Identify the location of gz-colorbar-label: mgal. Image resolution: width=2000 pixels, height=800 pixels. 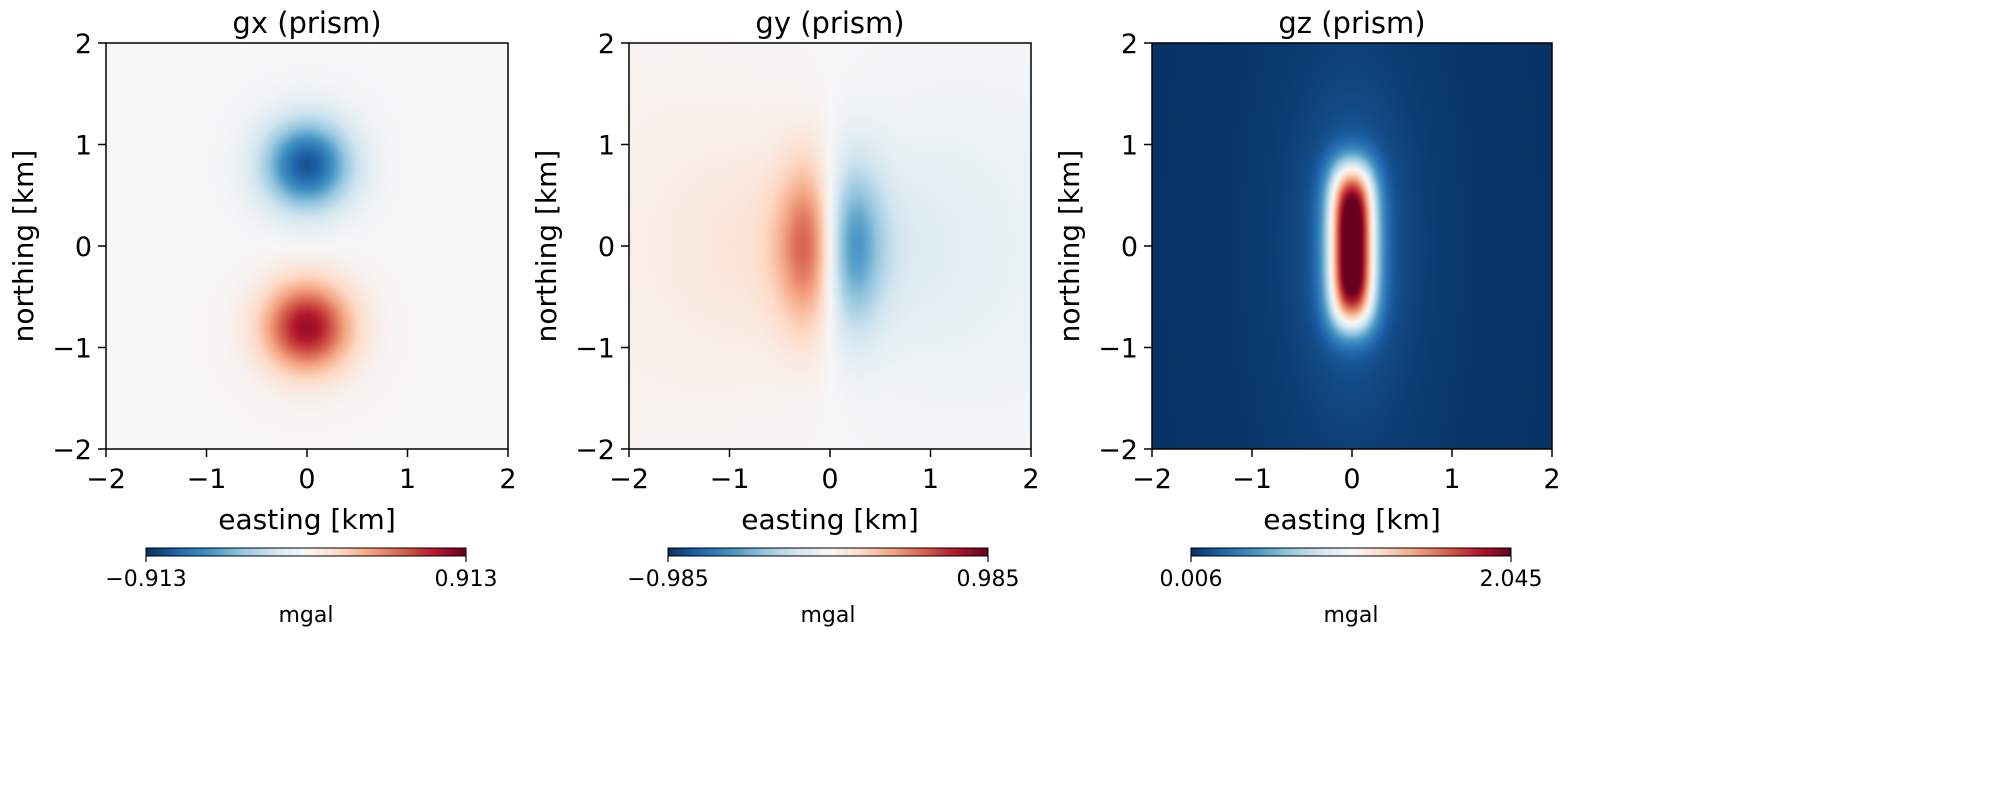
(1351, 615).